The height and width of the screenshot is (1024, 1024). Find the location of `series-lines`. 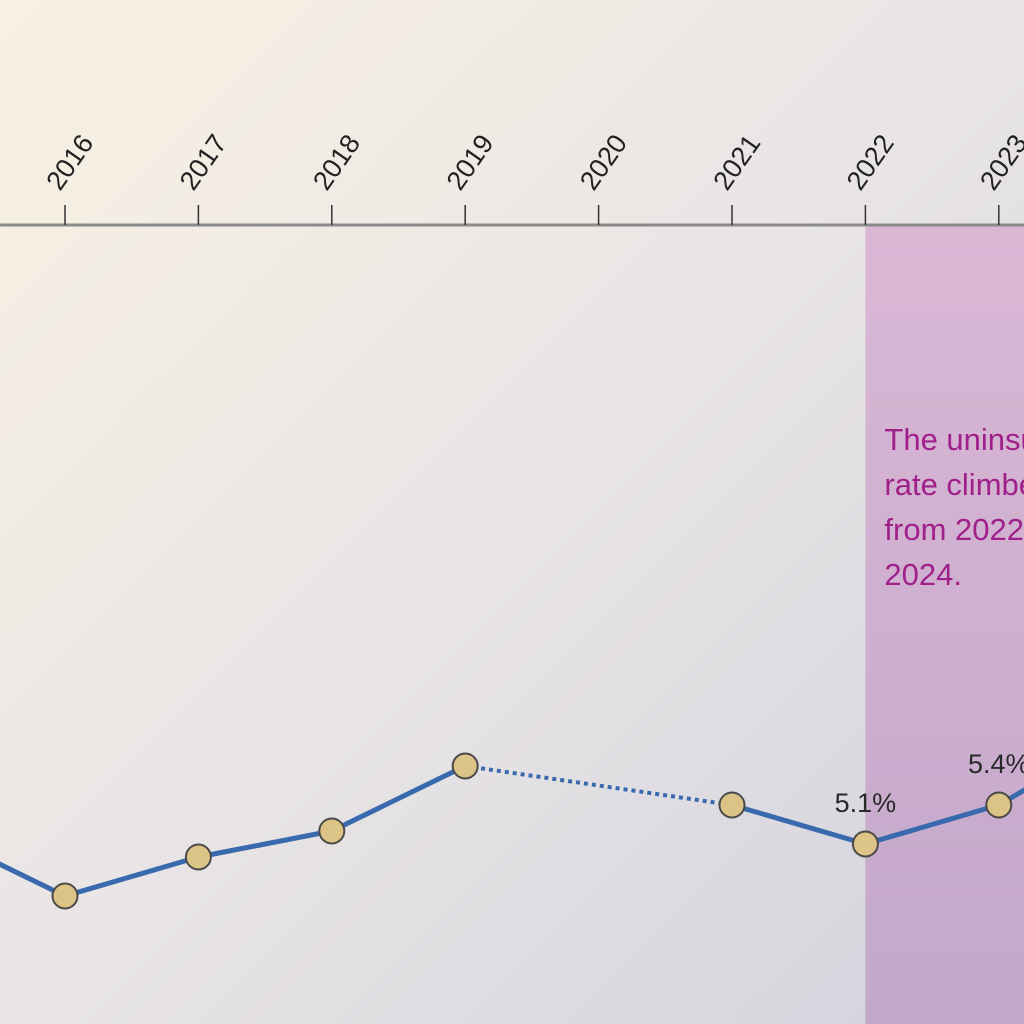

series-lines is located at coordinates (512, 831).